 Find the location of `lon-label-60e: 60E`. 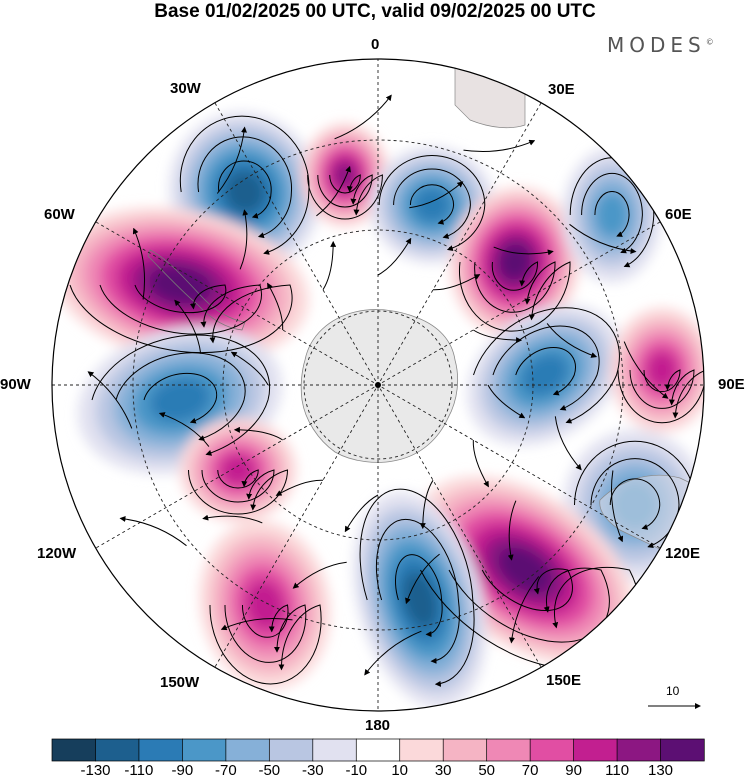

lon-label-60e: 60E is located at coordinates (678, 214).